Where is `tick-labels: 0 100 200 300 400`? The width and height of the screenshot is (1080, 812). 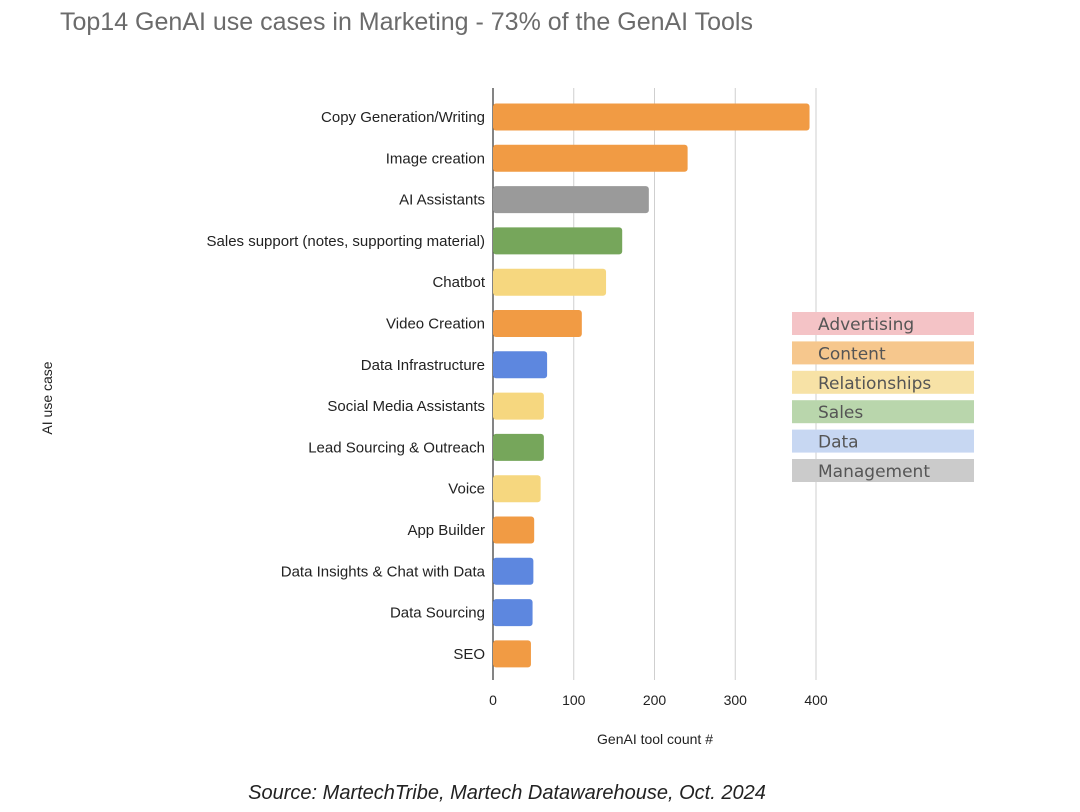
tick-labels: 0 100 200 300 400 is located at coordinates (658, 700).